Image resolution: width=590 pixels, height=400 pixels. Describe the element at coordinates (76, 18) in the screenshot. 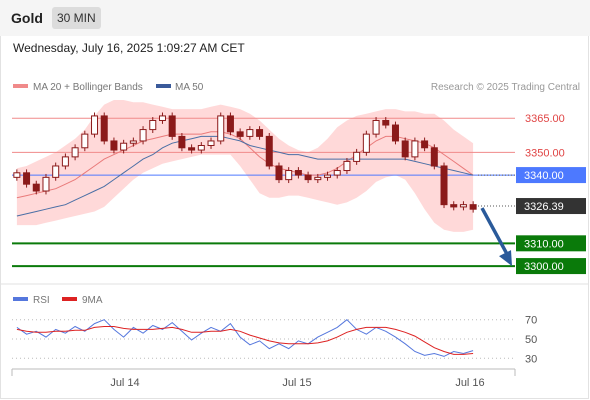

I see `timeframe-badge: 30 MIN` at that location.